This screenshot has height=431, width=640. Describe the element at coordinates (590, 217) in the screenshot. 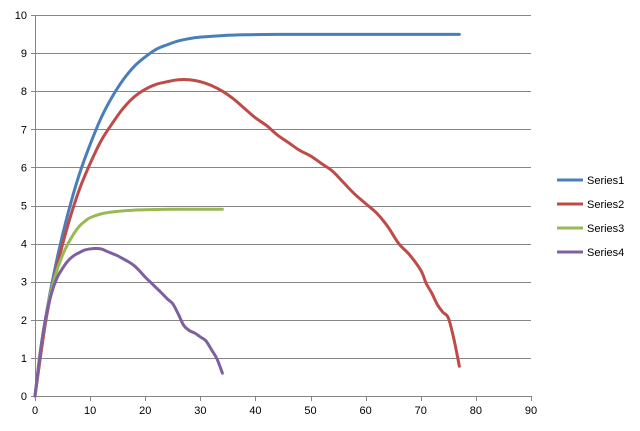

I see `legend: Series1 Series2 Series3 Series4` at that location.